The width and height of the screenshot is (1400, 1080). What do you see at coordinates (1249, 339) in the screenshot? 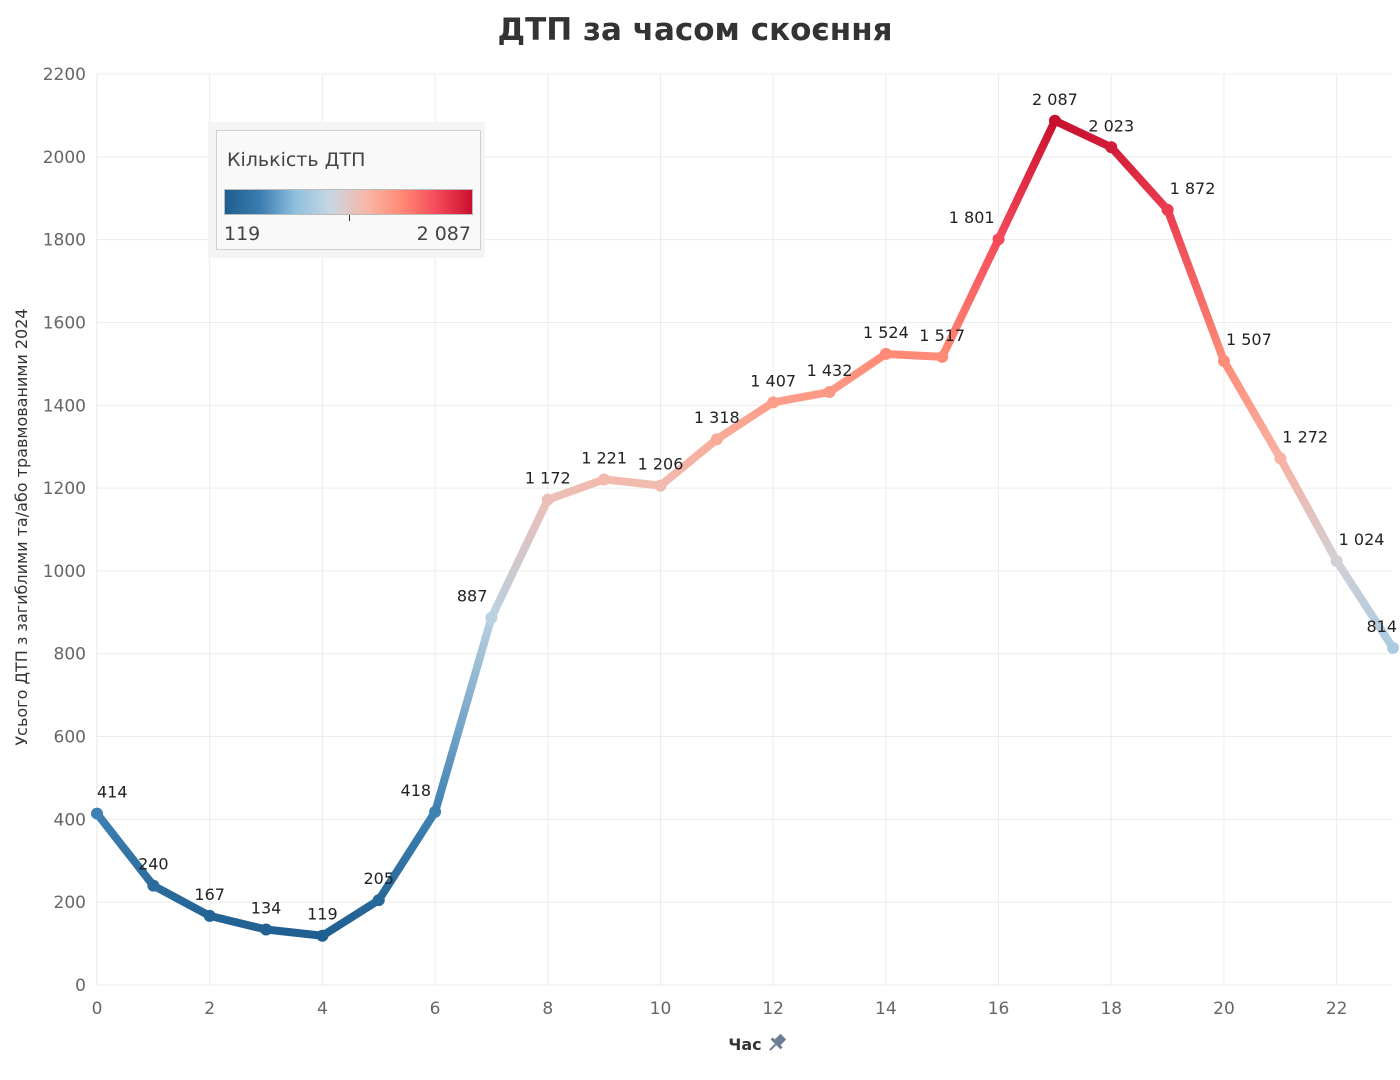
I see `data-label: 1 507` at bounding box center [1249, 339].